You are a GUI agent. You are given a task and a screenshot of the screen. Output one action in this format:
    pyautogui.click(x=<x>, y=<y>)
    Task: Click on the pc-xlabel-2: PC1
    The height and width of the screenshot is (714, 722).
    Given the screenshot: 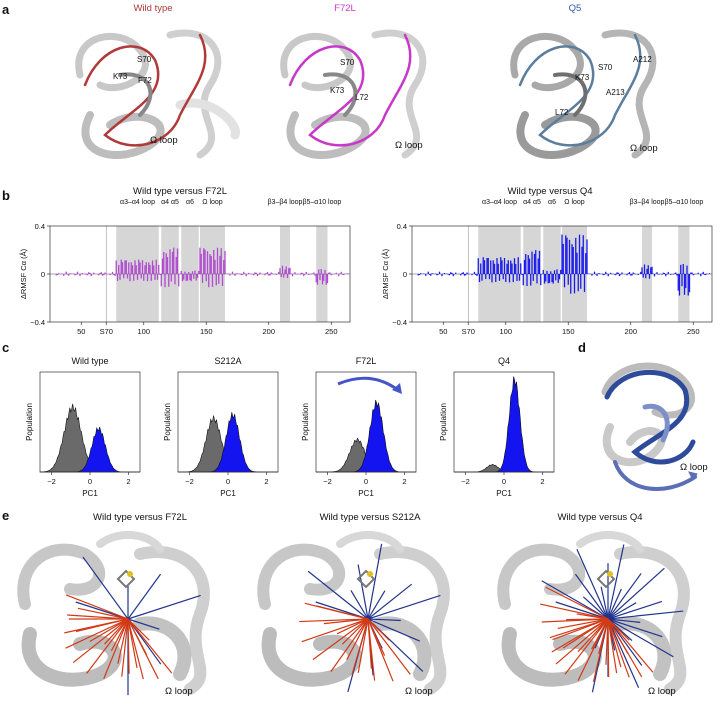 What is the action you would take?
    pyautogui.click(x=366, y=493)
    